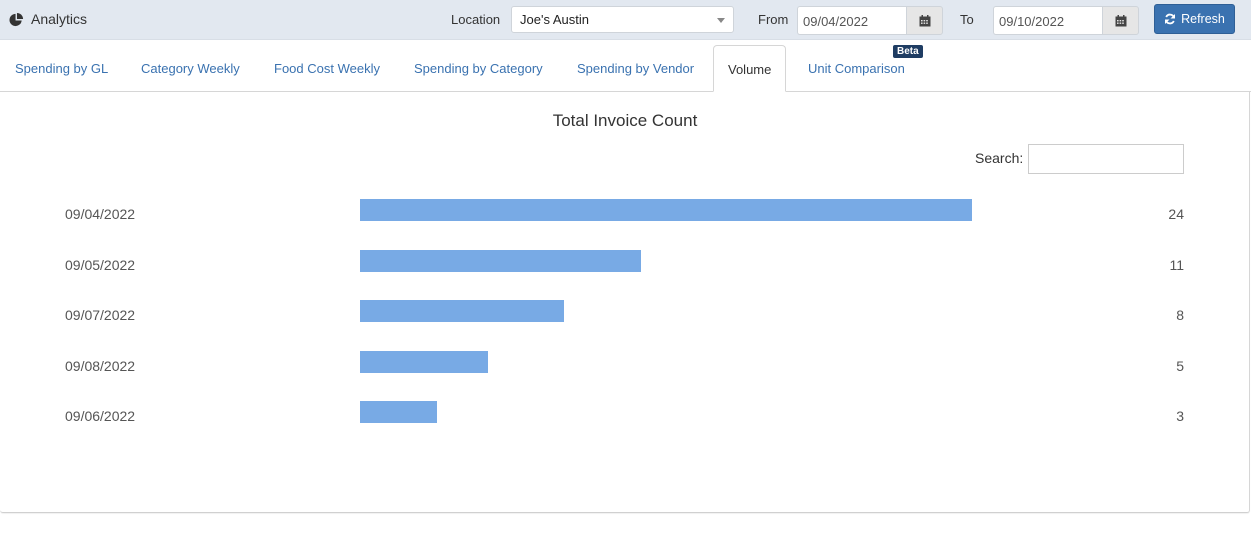 The height and width of the screenshot is (543, 1251). What do you see at coordinates (554, 19) in the screenshot?
I see `location-value: Joe's Austin` at bounding box center [554, 19].